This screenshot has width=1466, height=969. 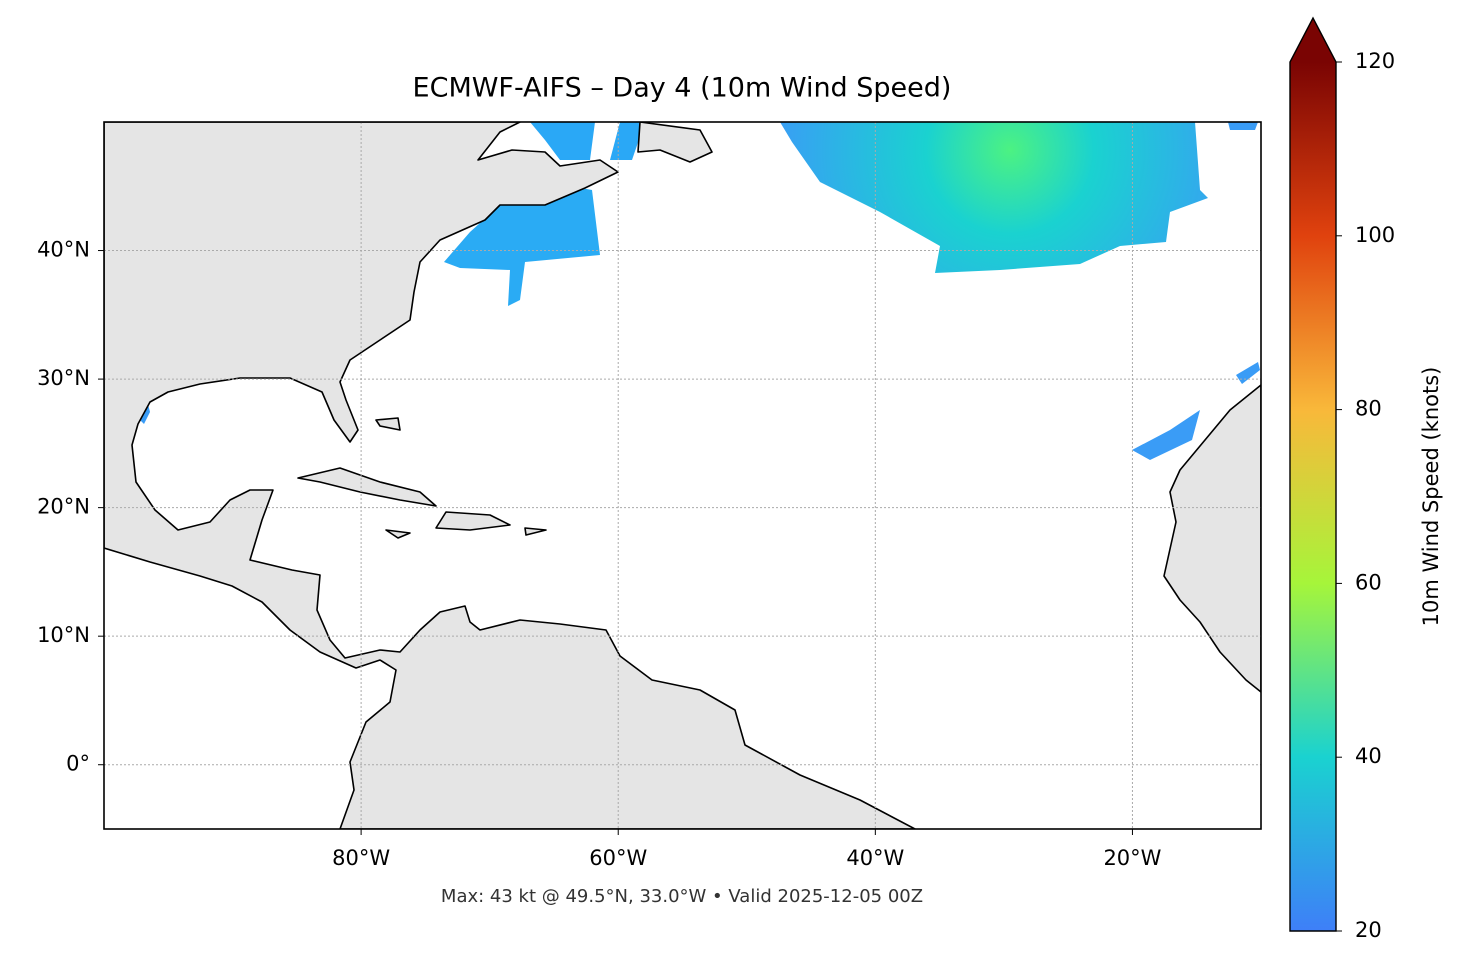 I want to click on colorbar: 20 40 60 80 100 120 10m Wind Speed (knots), so click(x=1366, y=479).